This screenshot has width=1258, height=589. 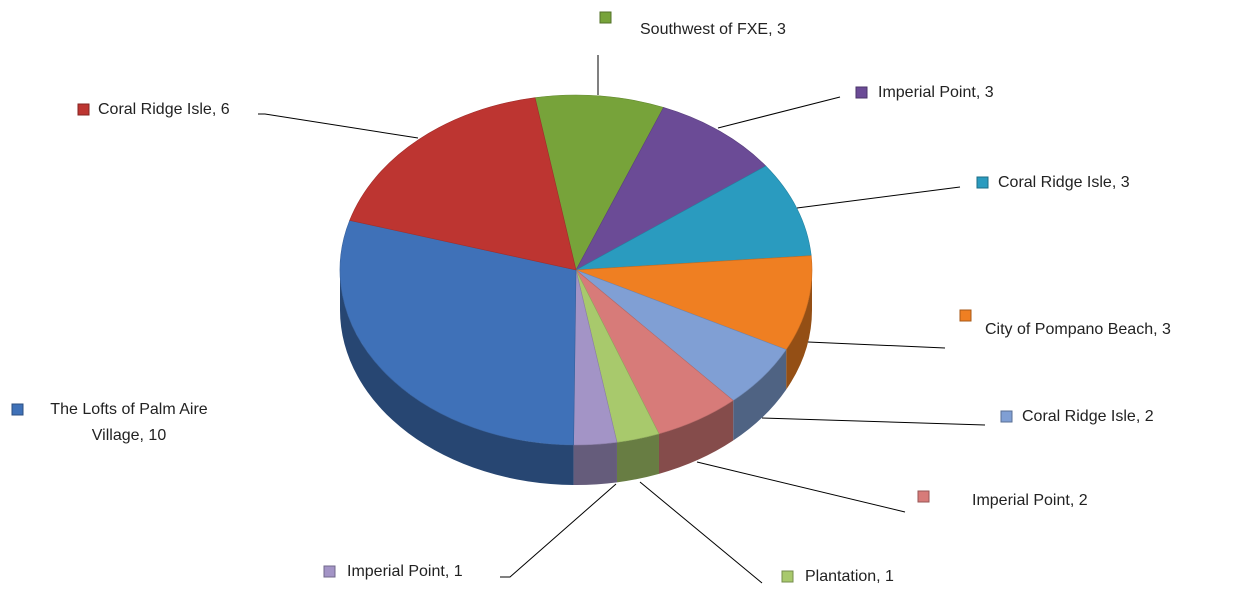 I want to click on data-label: City of Pompano Beach, 3, so click(x=1078, y=329).